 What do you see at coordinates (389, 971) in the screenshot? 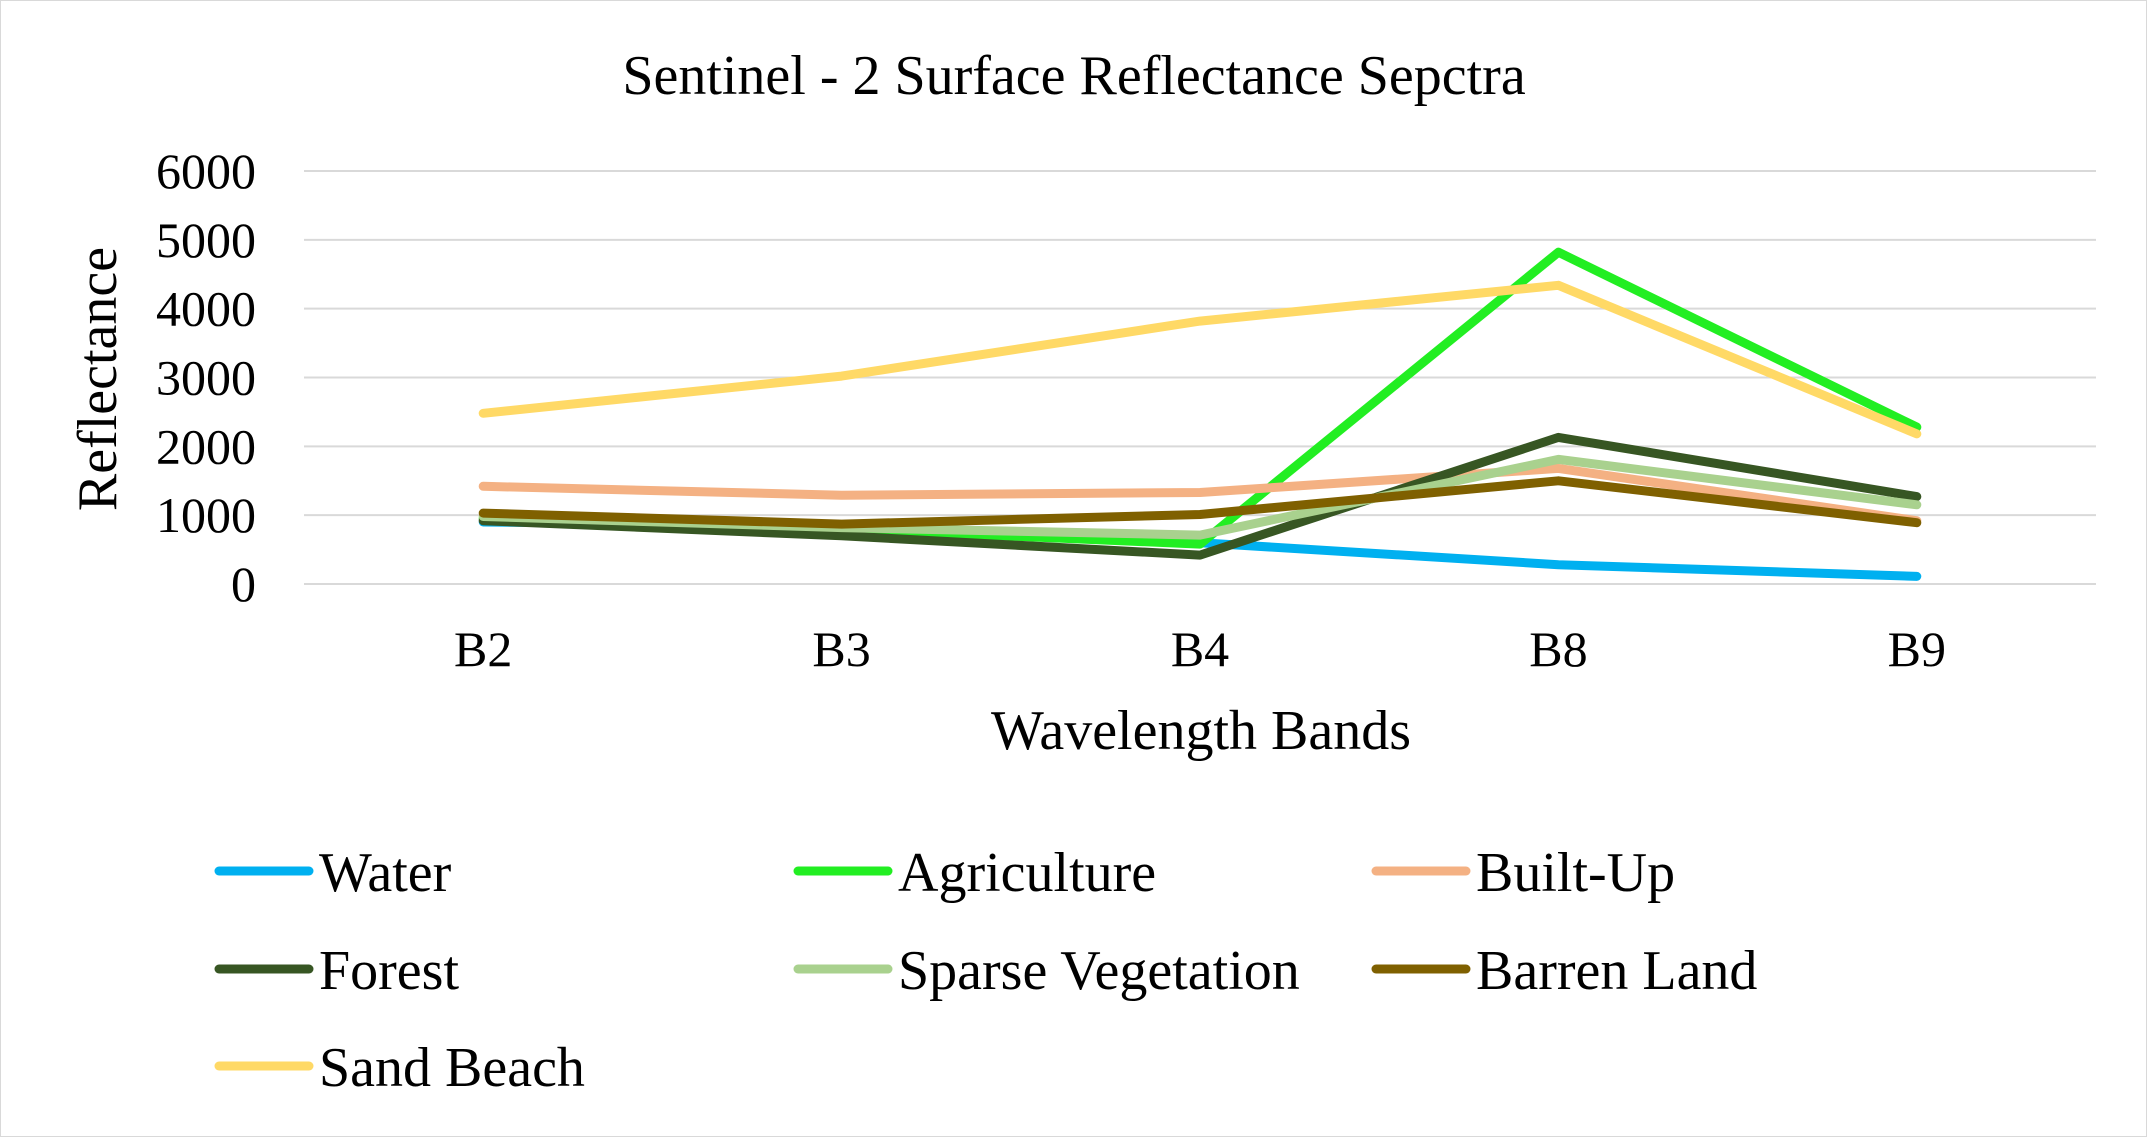
I see `legend-label: Forest` at bounding box center [389, 971].